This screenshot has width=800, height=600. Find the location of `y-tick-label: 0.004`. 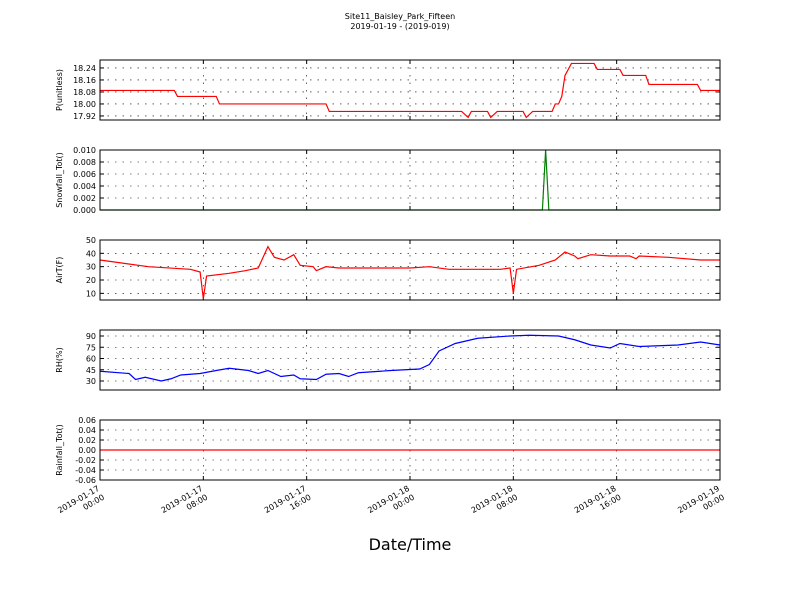

y-tick-label: 0.004 is located at coordinates (84, 186).